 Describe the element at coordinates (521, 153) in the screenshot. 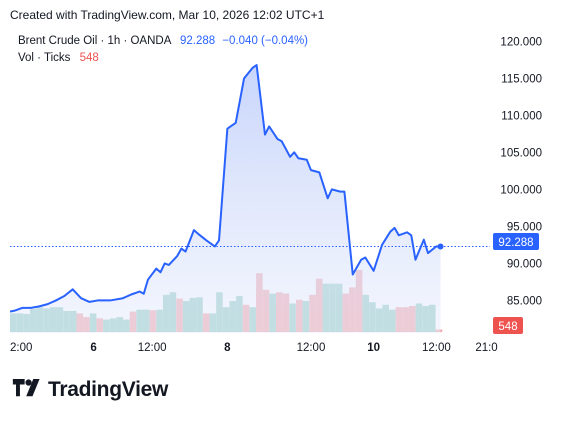

I see `y-tick-label: 105.000` at that location.